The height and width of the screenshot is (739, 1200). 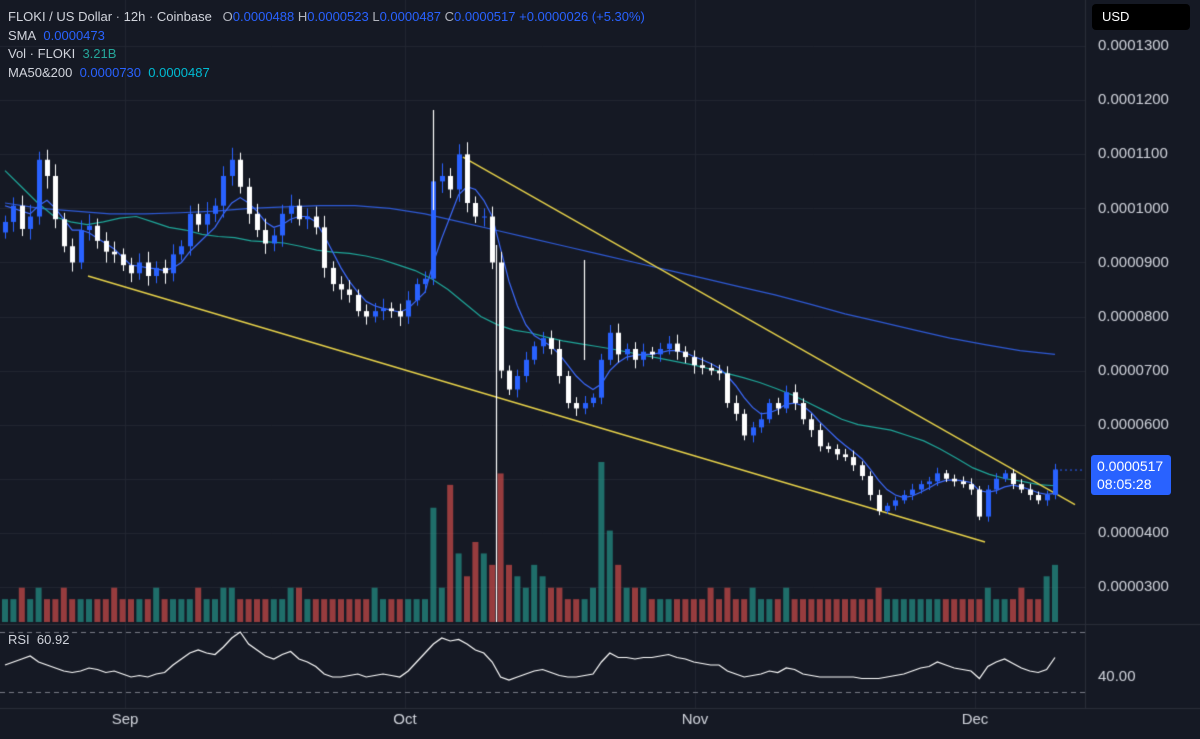 What do you see at coordinates (60, 16) in the screenshot?
I see `symbol-label: FLOKI / US Dollar` at bounding box center [60, 16].